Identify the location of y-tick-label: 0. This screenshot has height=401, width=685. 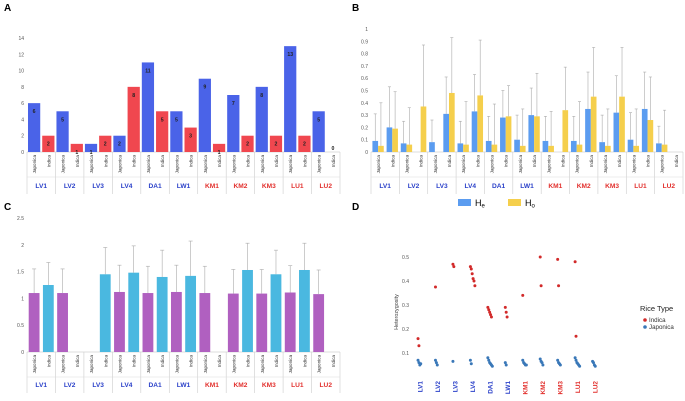
(22, 153).